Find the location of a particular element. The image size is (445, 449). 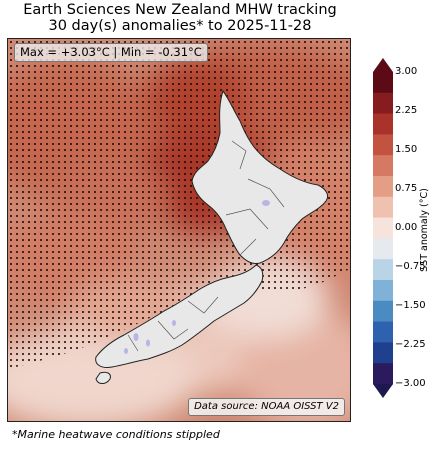

colorbar-tick-label: 1.50 is located at coordinates (406, 149).